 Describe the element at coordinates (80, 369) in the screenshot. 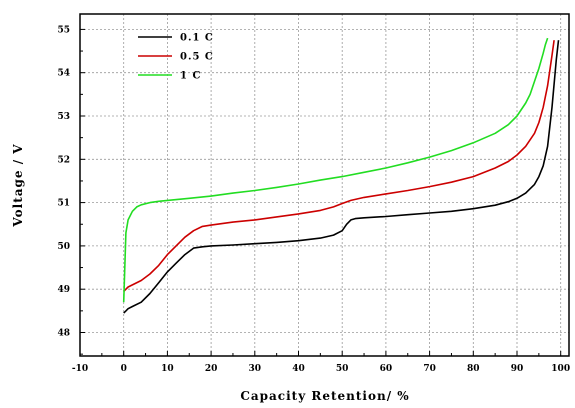

I see `x-tick-label: -10` at that location.